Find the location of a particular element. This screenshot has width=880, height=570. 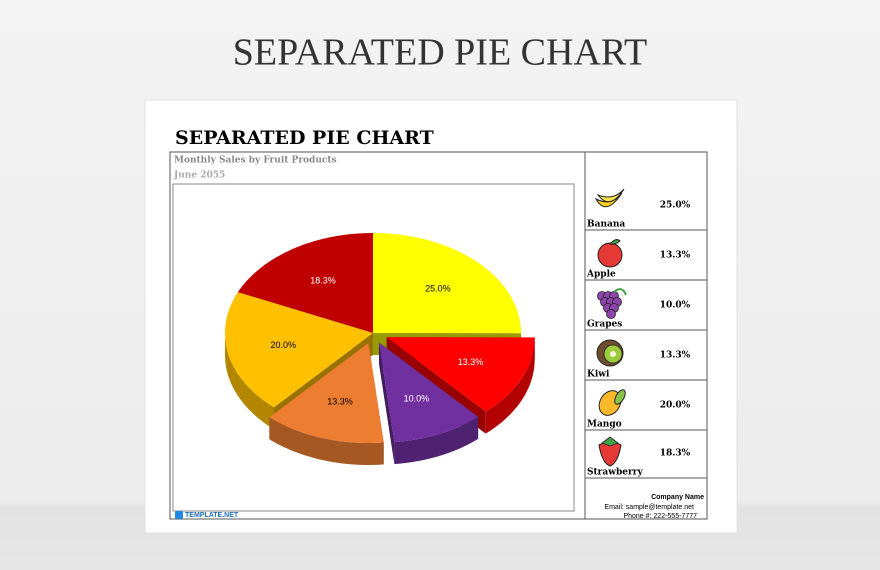

footer-company: Company Name is located at coordinates (677, 497).